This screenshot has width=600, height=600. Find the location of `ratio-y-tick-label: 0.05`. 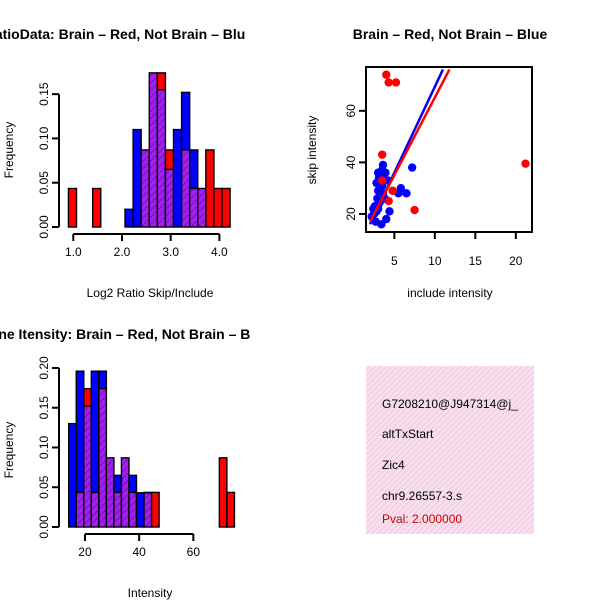

ratio-y-tick-label: 0.05 is located at coordinates (44, 183).